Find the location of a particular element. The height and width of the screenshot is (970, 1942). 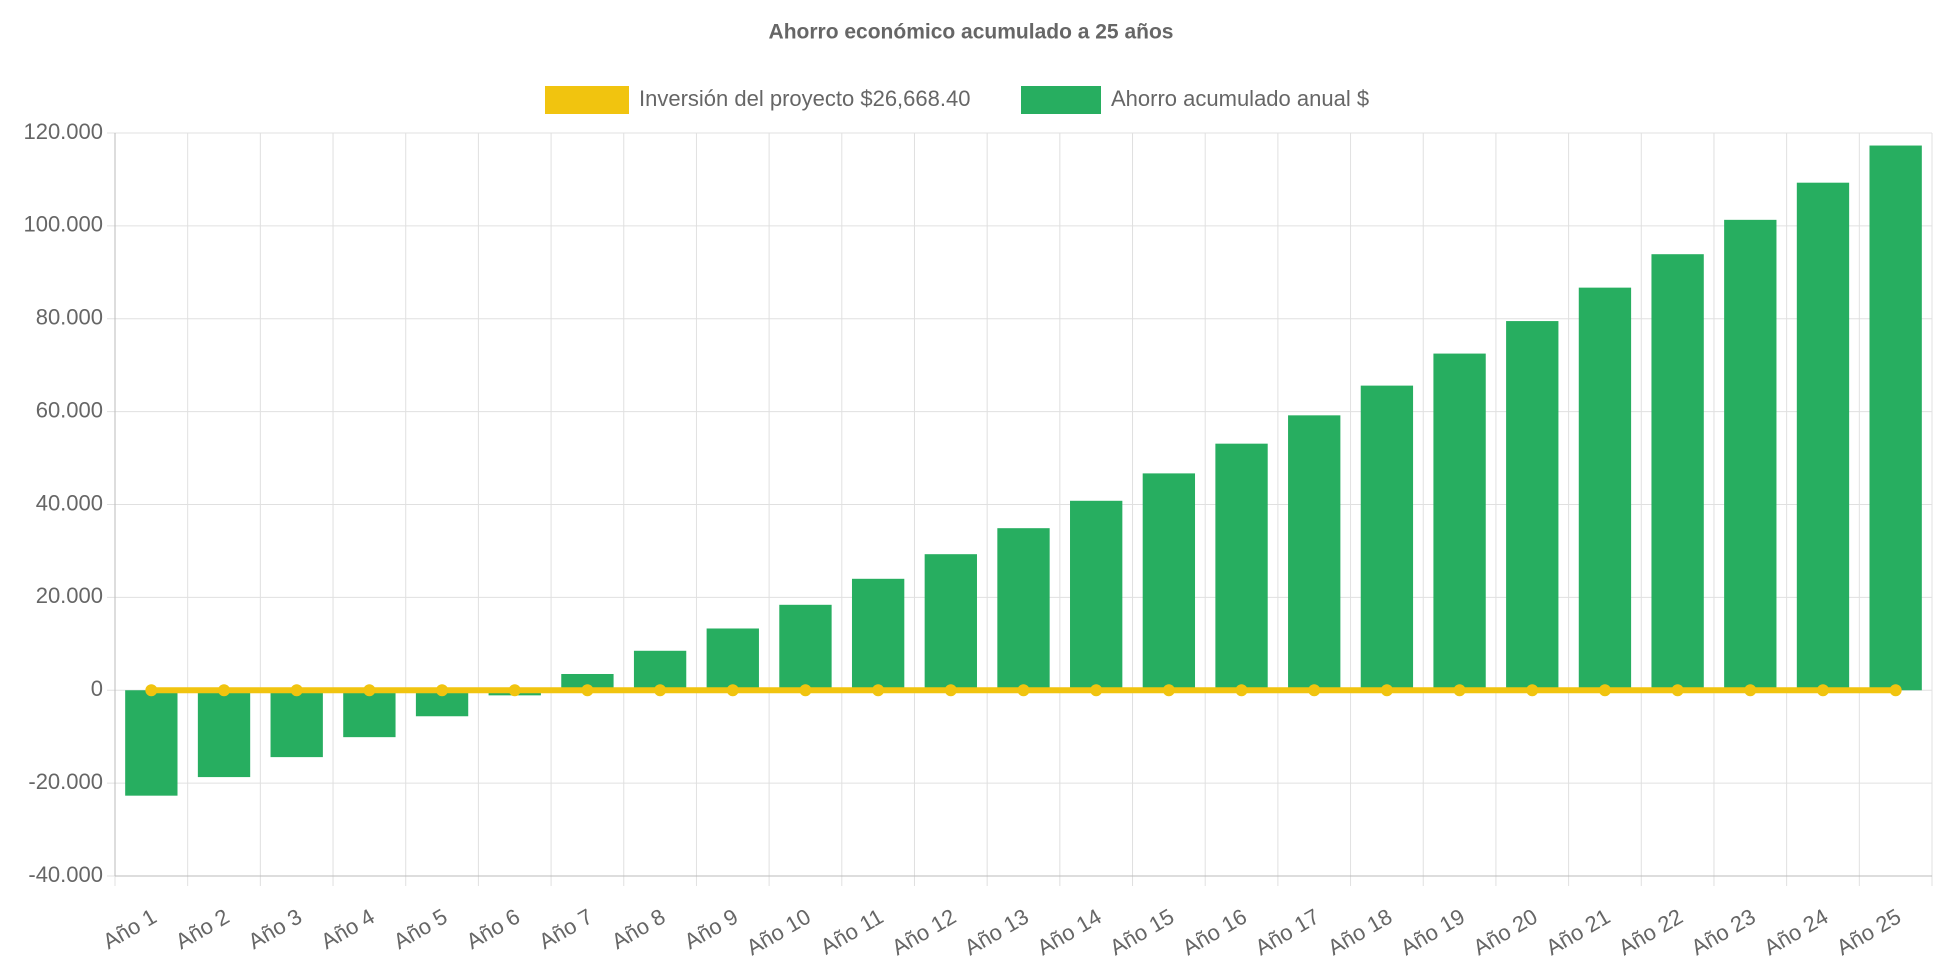

y-tick-label: 80.000 is located at coordinates (69, 317).